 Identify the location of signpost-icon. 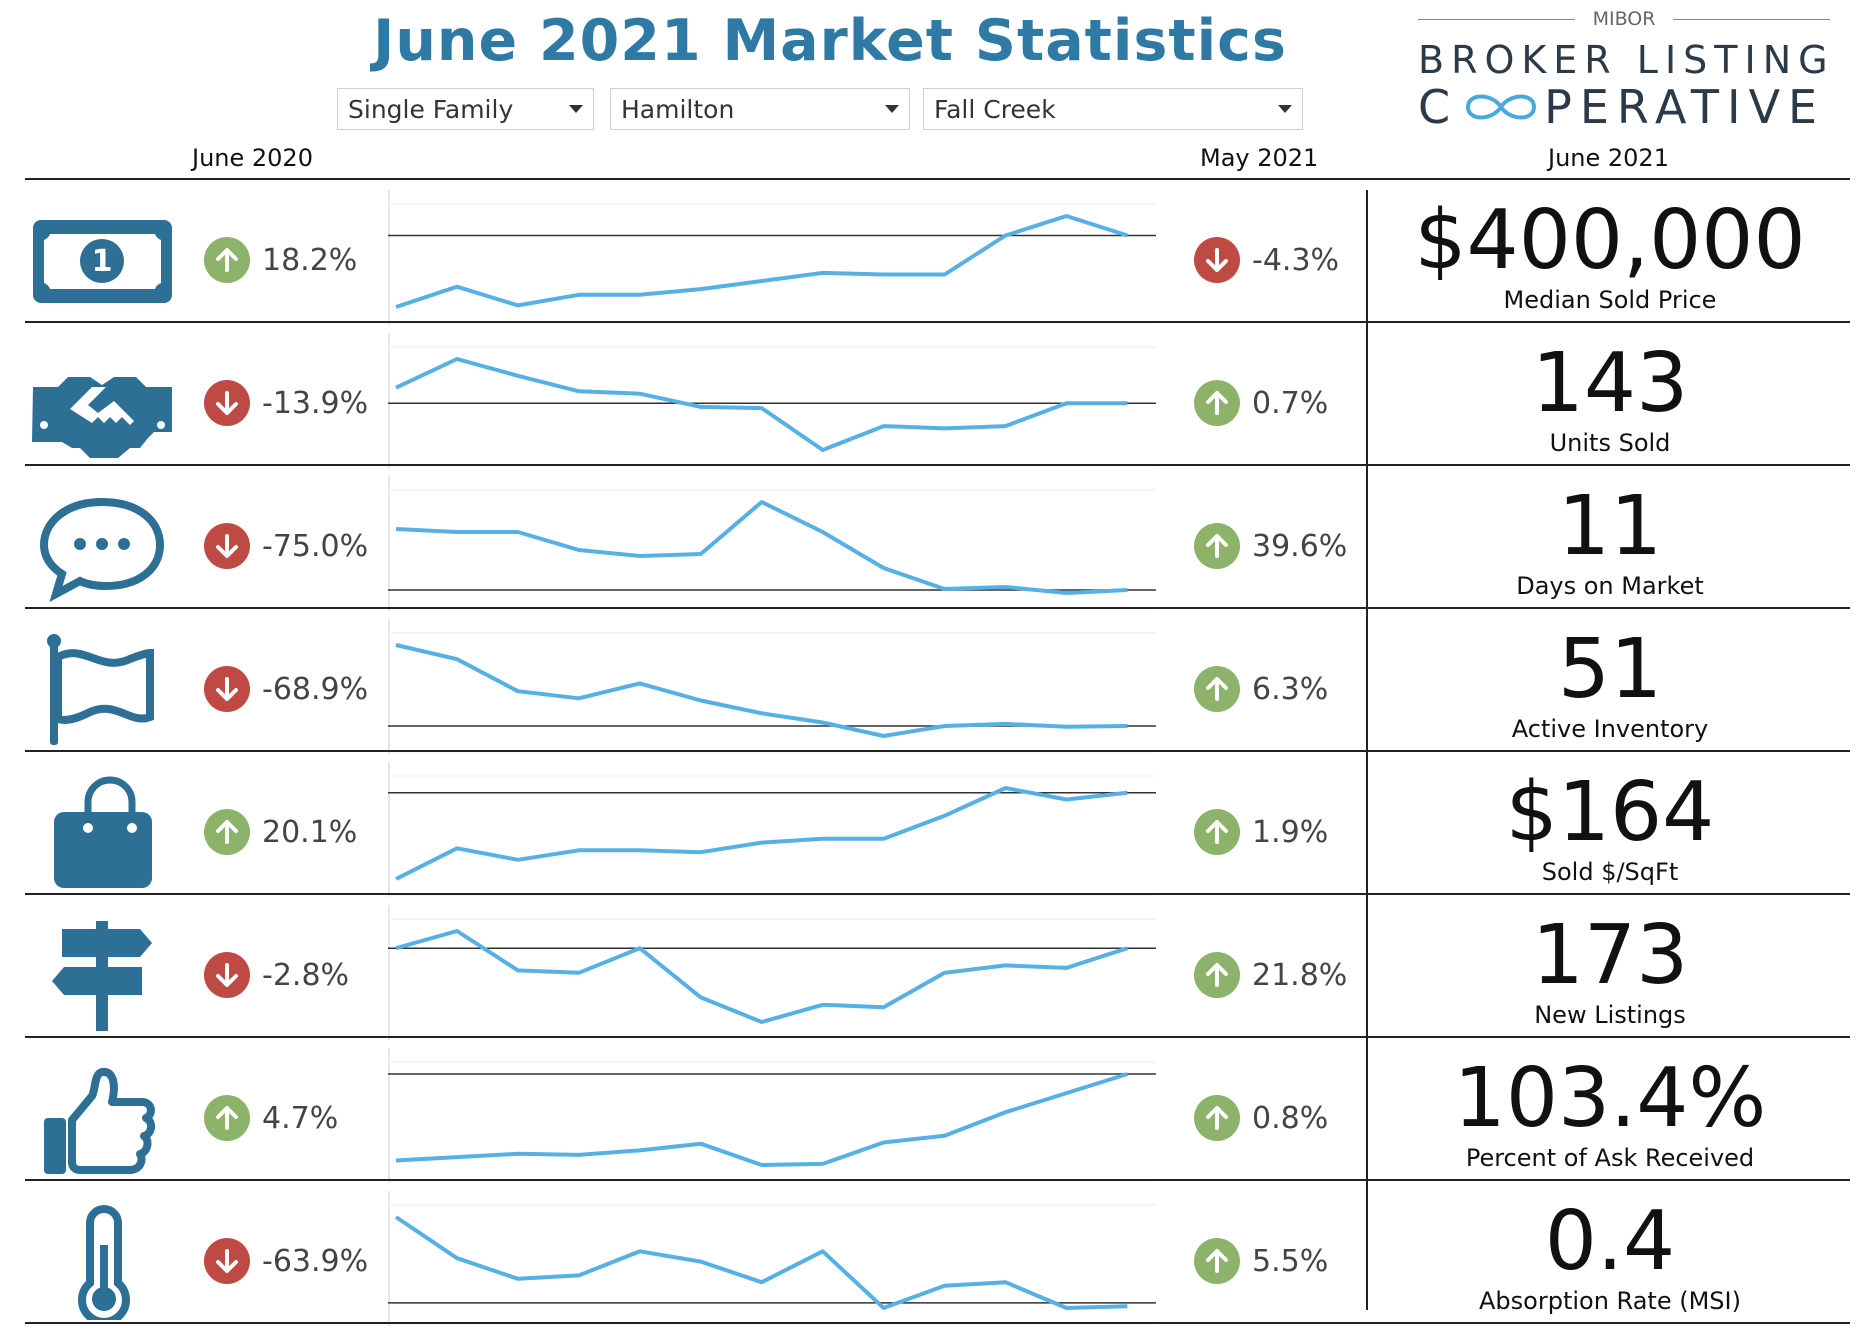
(102, 976).